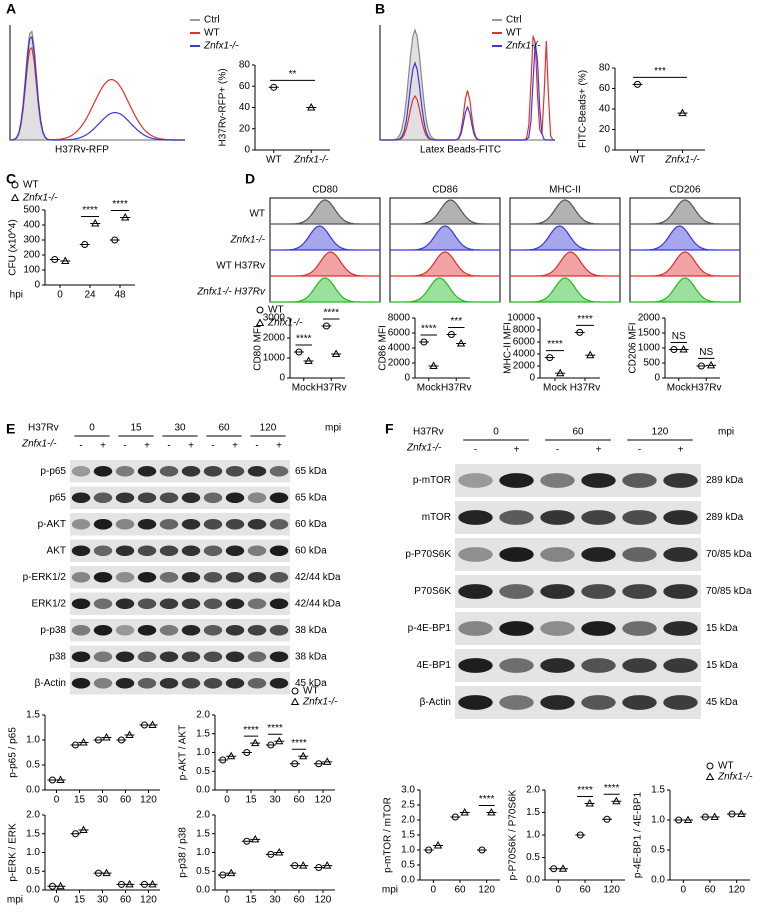  I want to click on genotype-label: Znfx1-/-, so click(39, 444).